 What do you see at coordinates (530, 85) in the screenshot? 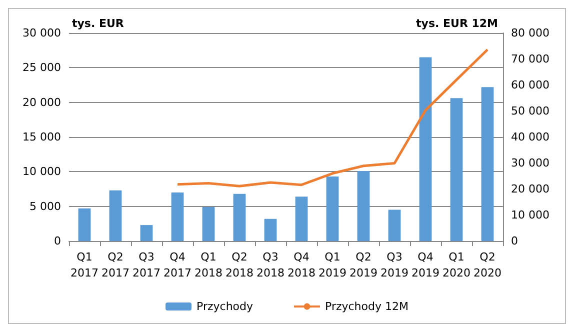
I see `y2-tick-label: 60 000` at bounding box center [530, 85].